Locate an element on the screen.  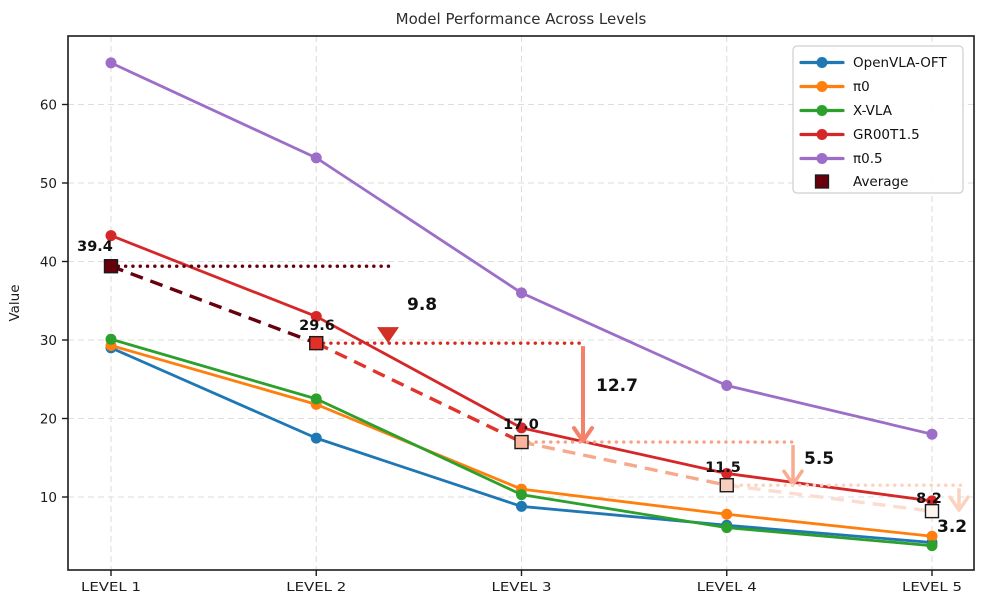
drop-value-label: 12.7 is located at coordinates (617, 386).